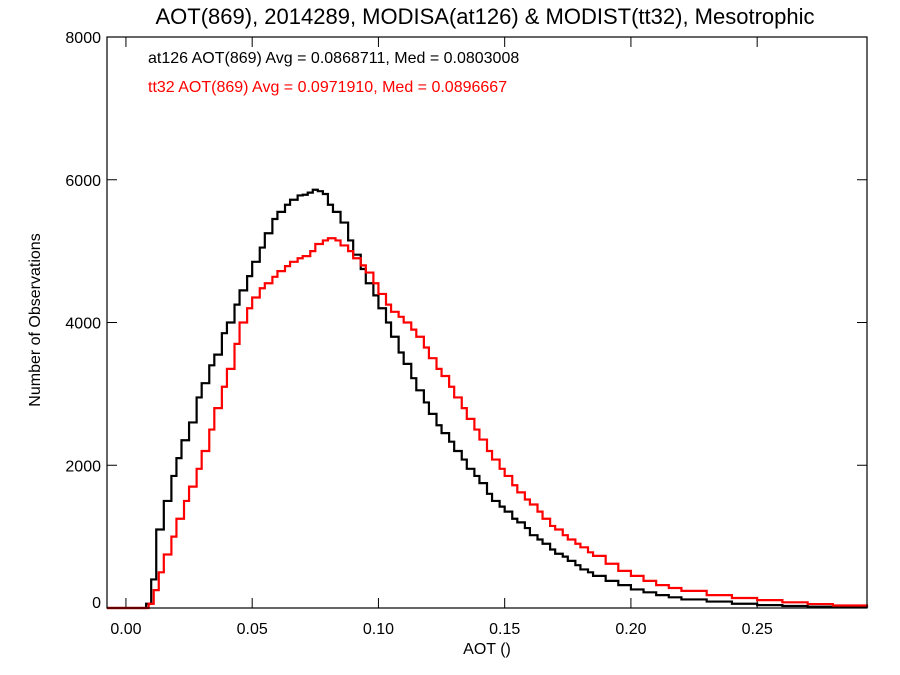 Image resolution: width=900 pixels, height=675 pixels. Describe the element at coordinates (83, 324) in the screenshot. I see `y-tick-label: 4000` at that location.